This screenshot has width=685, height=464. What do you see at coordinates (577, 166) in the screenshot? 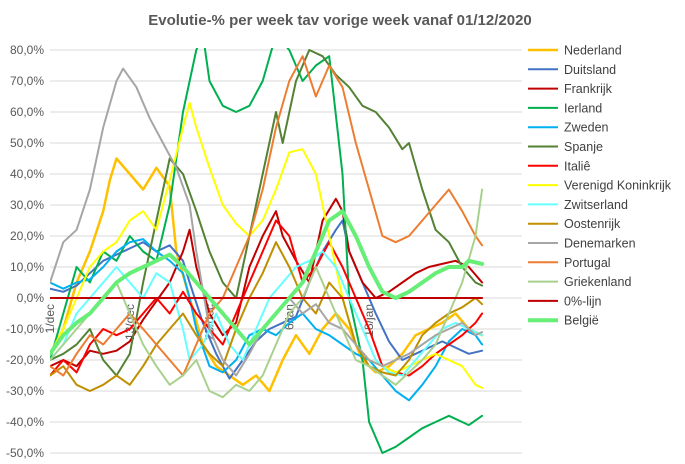
I see `legend-label-itali-: Italiê` at bounding box center [577, 166].